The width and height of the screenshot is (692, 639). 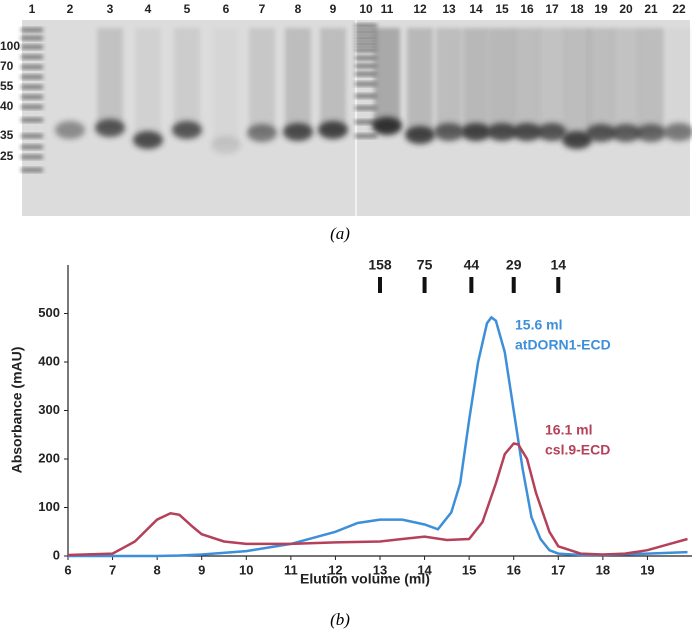 I want to click on lane-label: 21, so click(x=651, y=9).